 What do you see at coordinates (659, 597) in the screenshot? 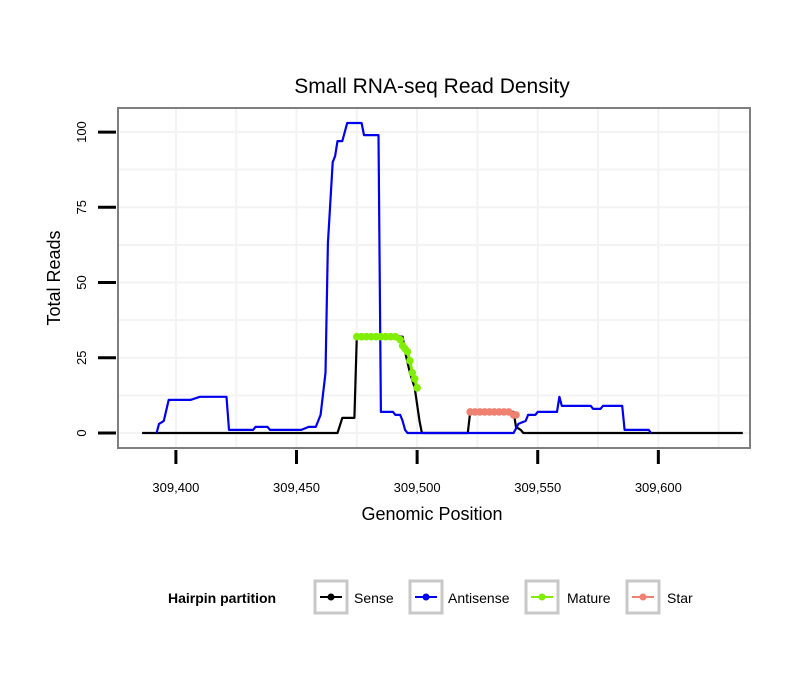
I see `legend-item-star: Star` at bounding box center [659, 597].